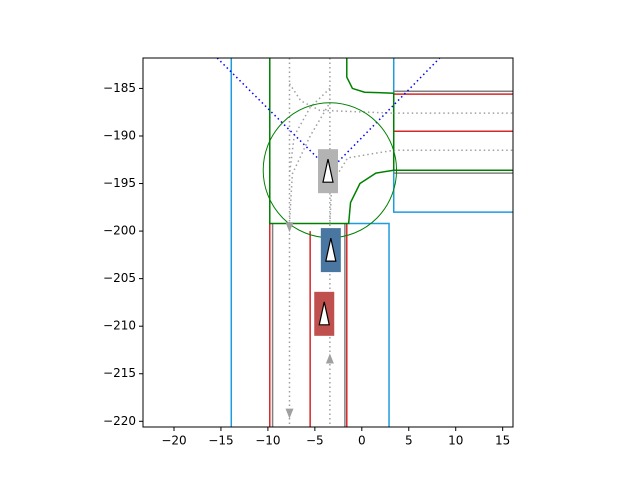 This screenshot has height=480, width=640. What do you see at coordinates (119, 231) in the screenshot?
I see `y-tick-label: −200` at bounding box center [119, 231].